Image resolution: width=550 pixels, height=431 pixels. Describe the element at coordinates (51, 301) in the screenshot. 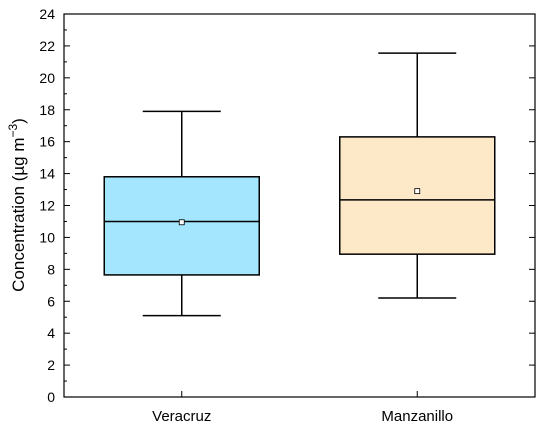

I see `y-tick-label: 6` at that location.